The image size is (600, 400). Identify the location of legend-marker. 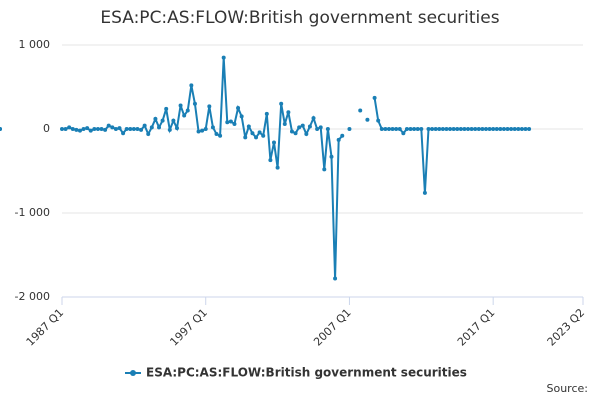
(133, 373).